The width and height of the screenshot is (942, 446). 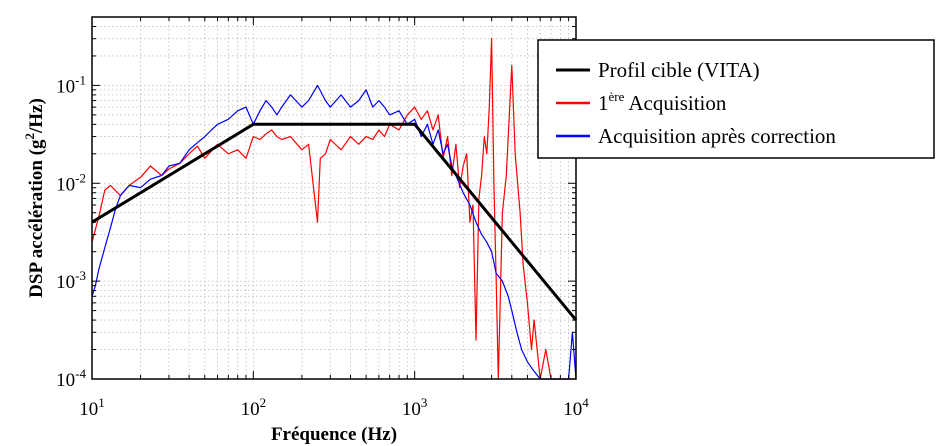 What do you see at coordinates (334, 434) in the screenshot?
I see `x-axis-title: Fréquence (Hz)` at bounding box center [334, 434].